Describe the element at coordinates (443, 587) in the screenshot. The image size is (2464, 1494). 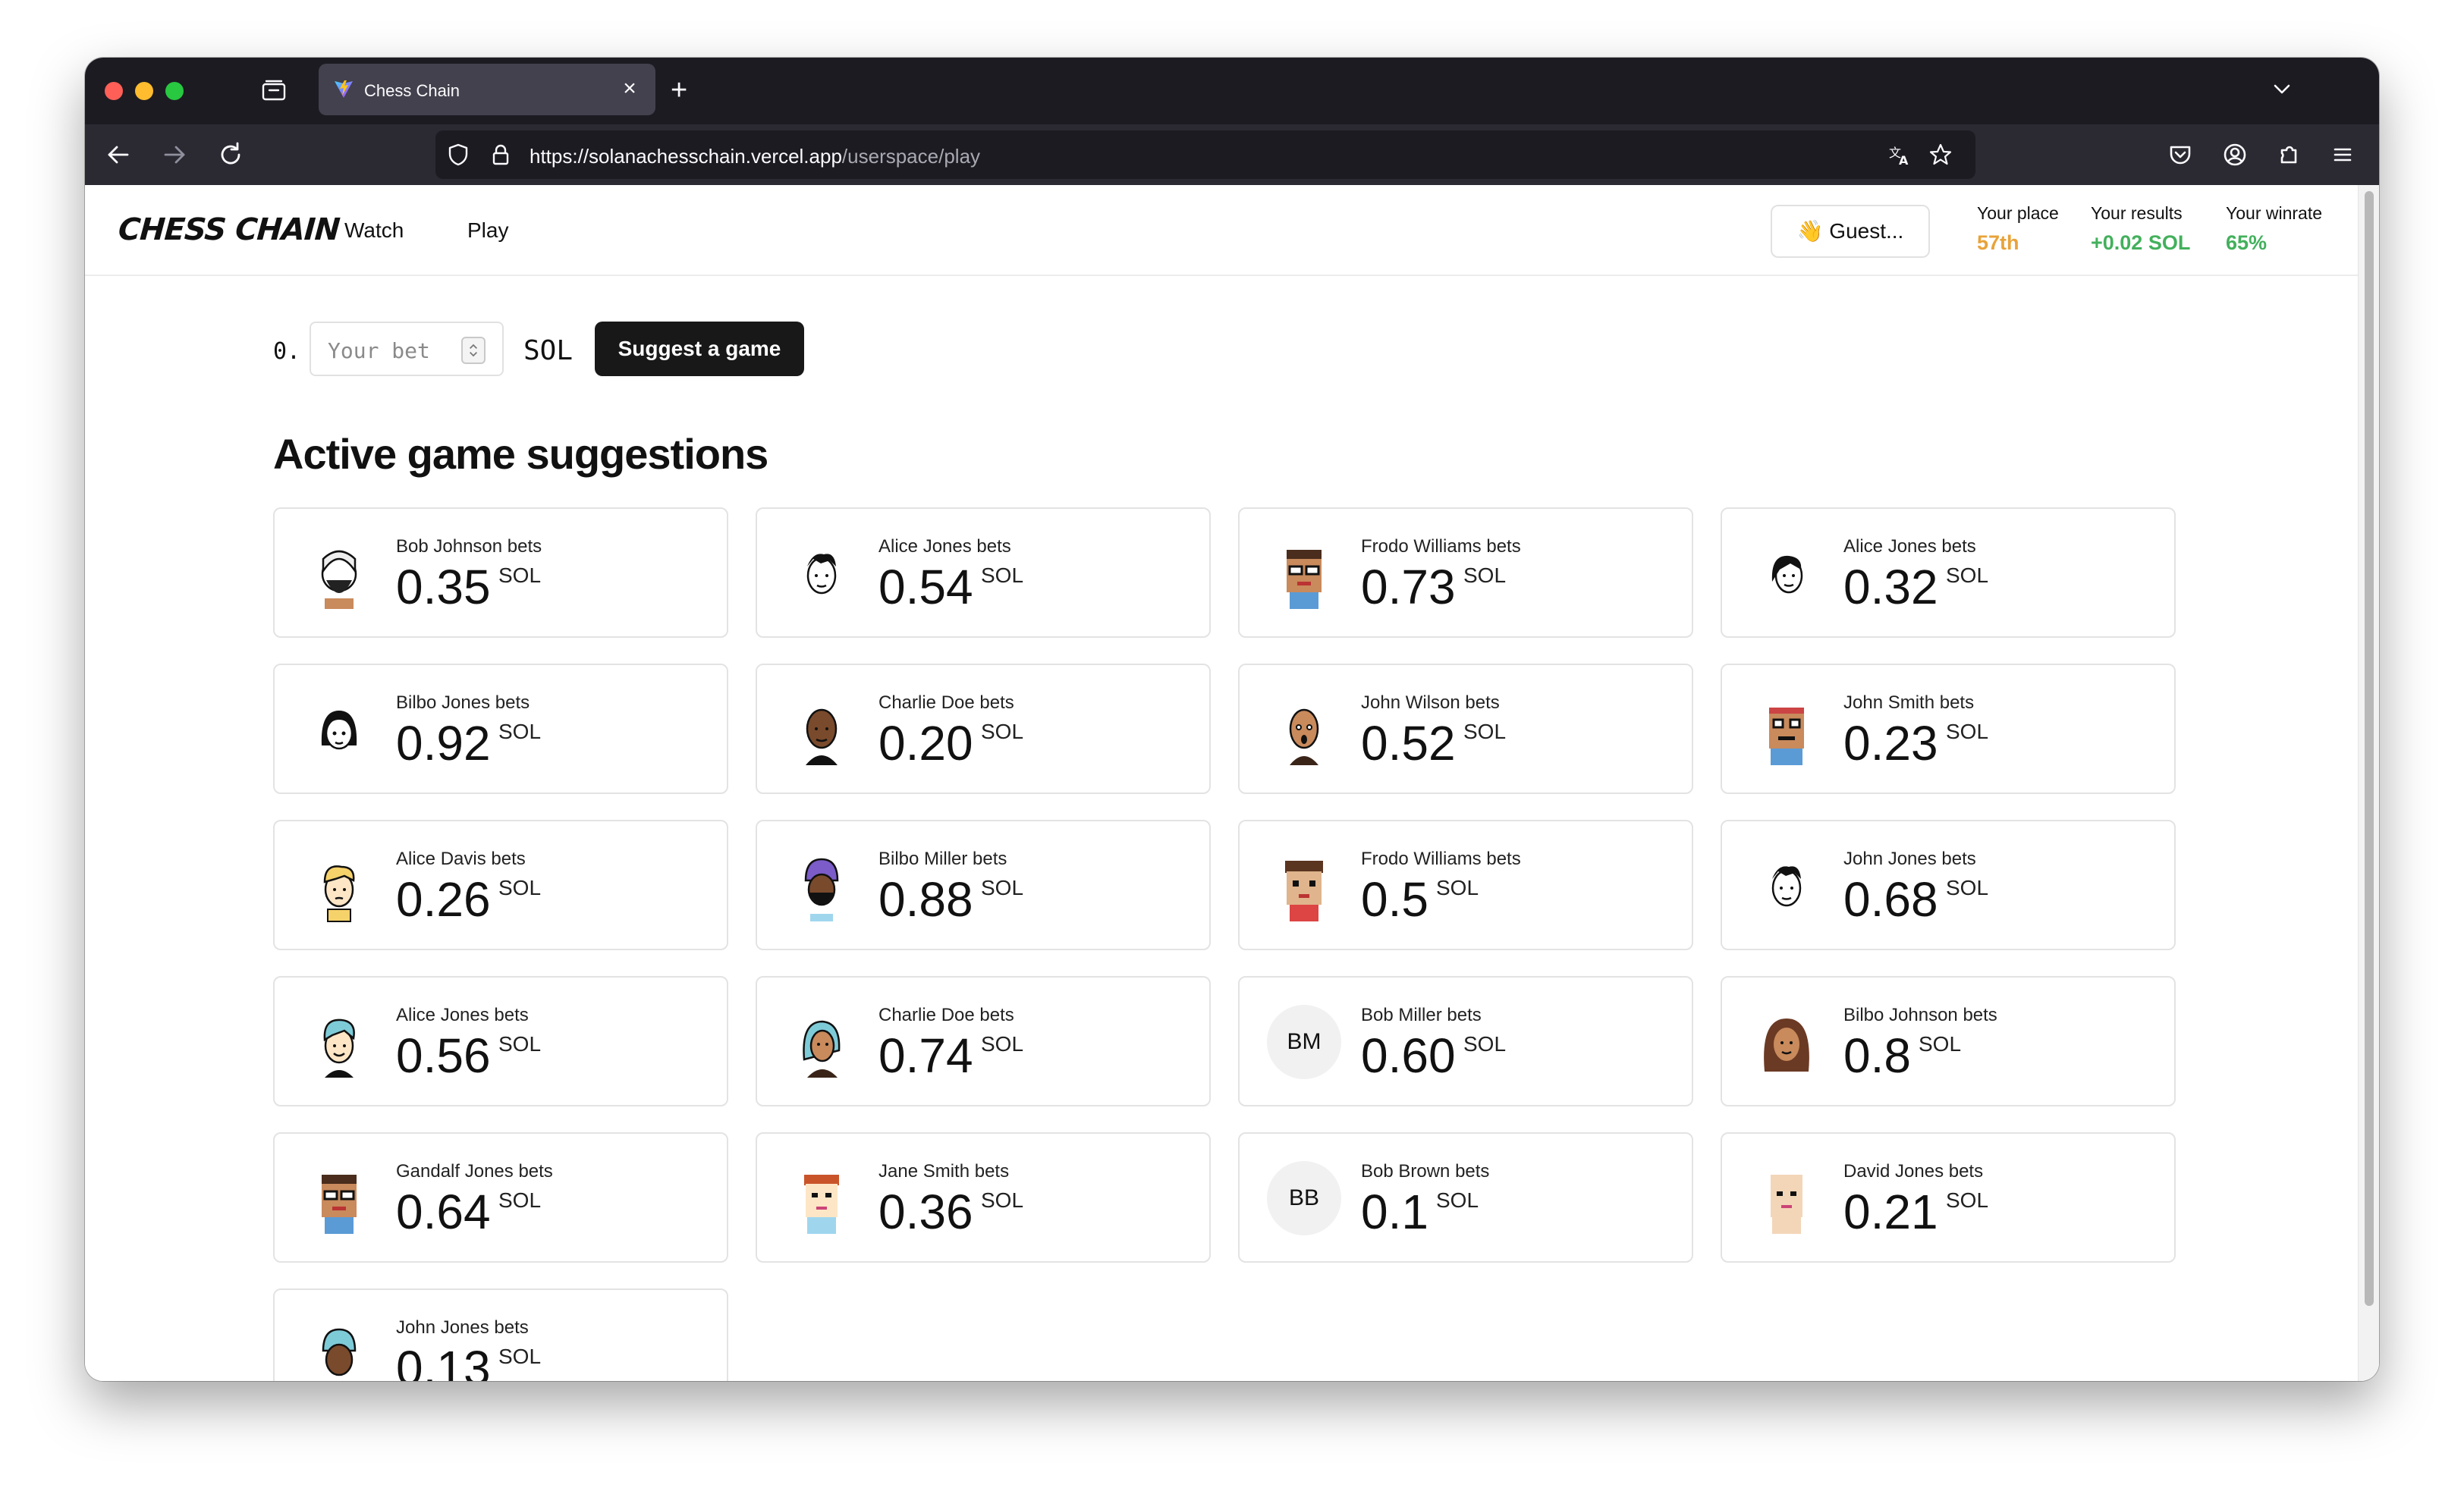
I see `bet-amount: 0.35` at that location.